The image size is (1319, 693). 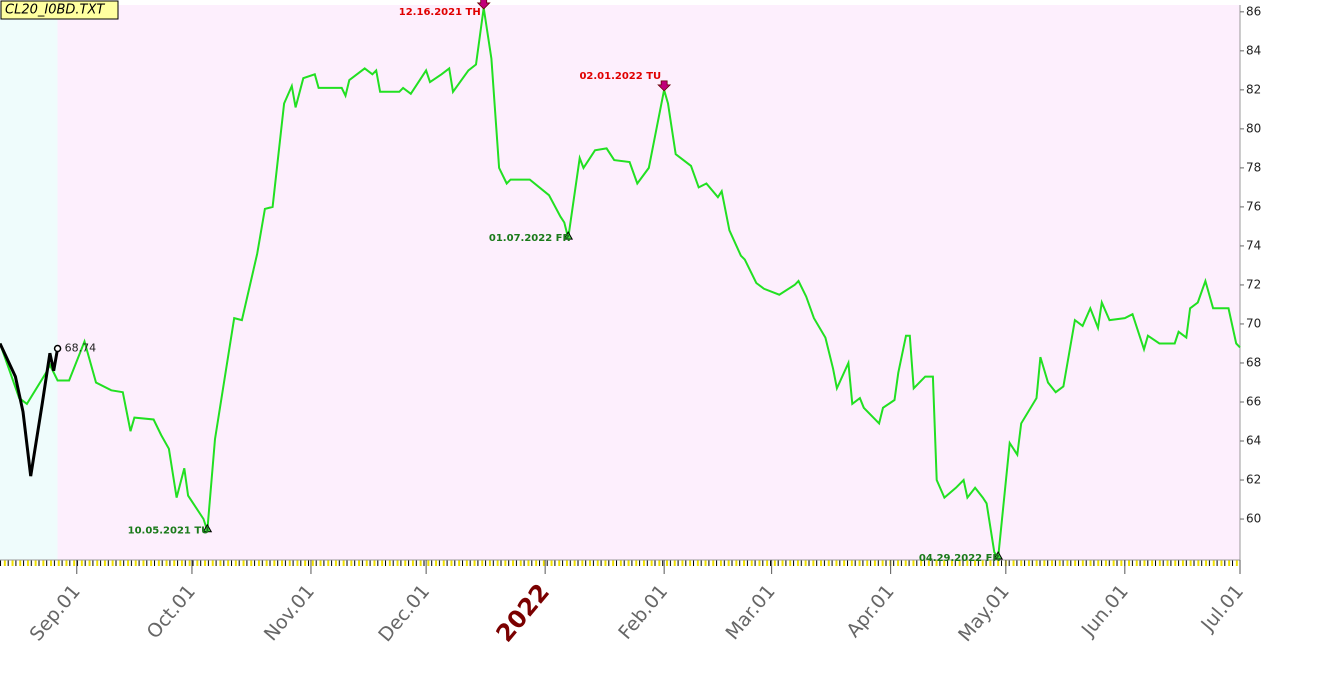 What do you see at coordinates (404, 613) in the screenshot?
I see `x-tick-label: Dec.01` at bounding box center [404, 613].